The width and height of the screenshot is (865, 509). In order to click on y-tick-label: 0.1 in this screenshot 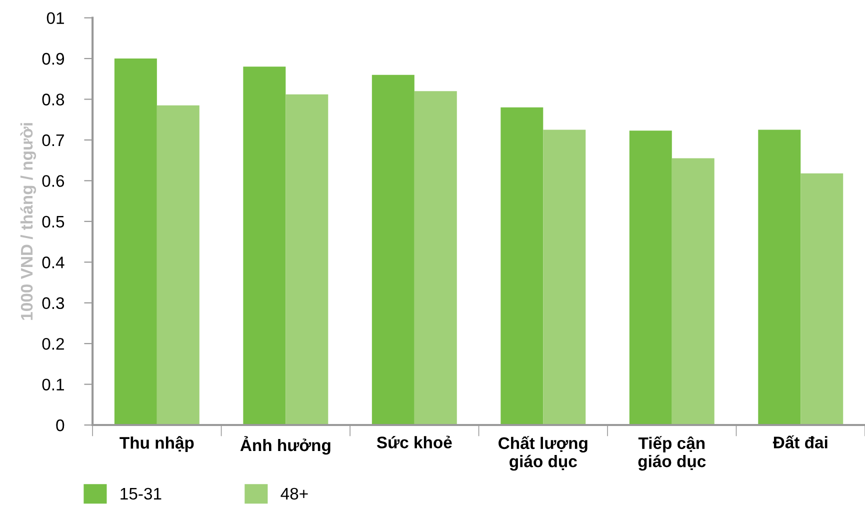, I will do `click(53, 384)`.